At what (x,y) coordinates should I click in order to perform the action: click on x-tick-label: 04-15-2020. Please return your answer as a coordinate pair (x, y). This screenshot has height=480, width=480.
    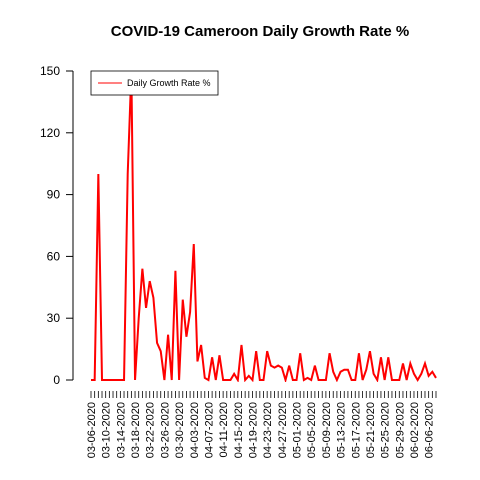
    Looking at the image, I should click on (239, 430).